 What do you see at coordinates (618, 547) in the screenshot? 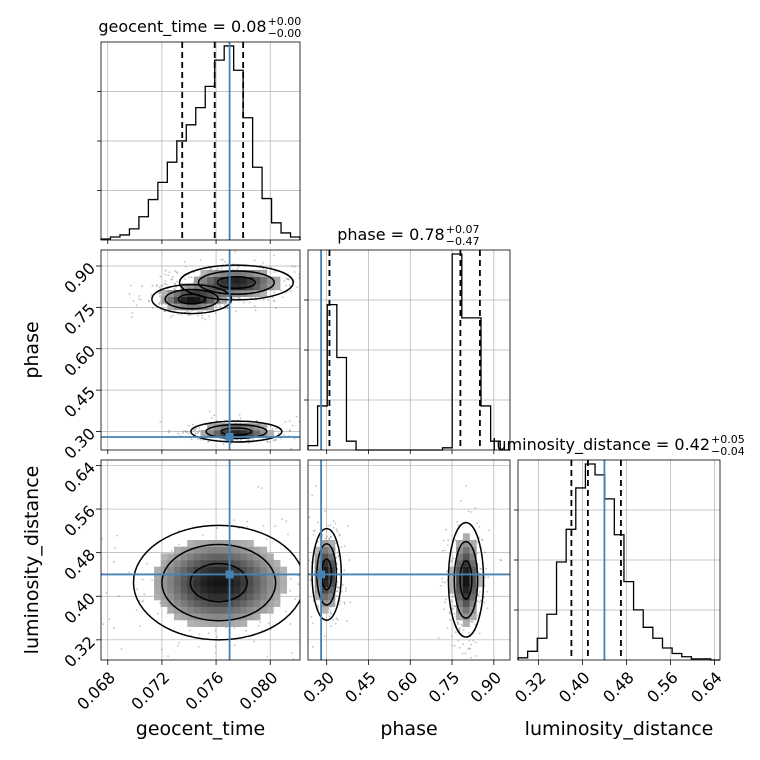
I see `hist-panel-luminosity_distance: luminosity_distance = 0.42 +0.05−0.04` at bounding box center [618, 547].